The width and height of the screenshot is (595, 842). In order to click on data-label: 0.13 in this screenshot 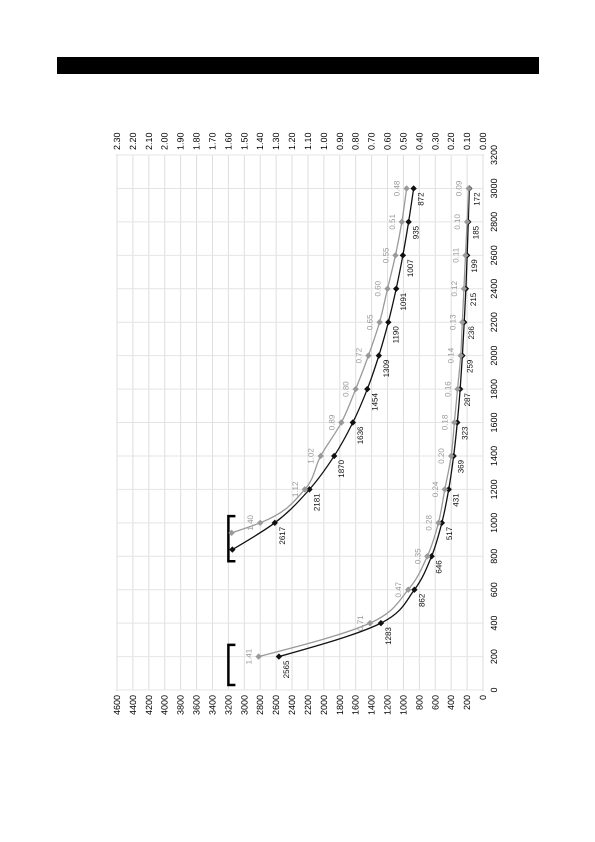, I will do `click(453, 322)`.